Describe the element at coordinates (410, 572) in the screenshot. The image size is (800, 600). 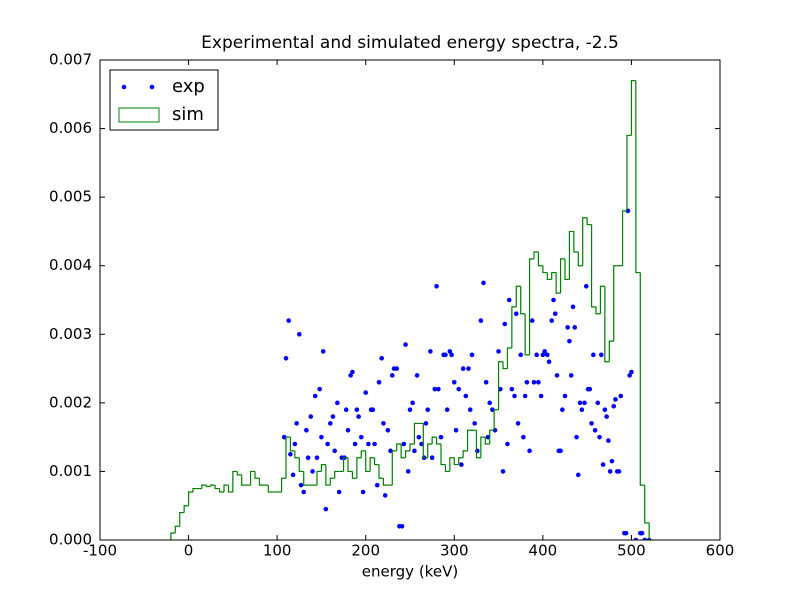
I see `x-axis-label: energy (keV)` at that location.